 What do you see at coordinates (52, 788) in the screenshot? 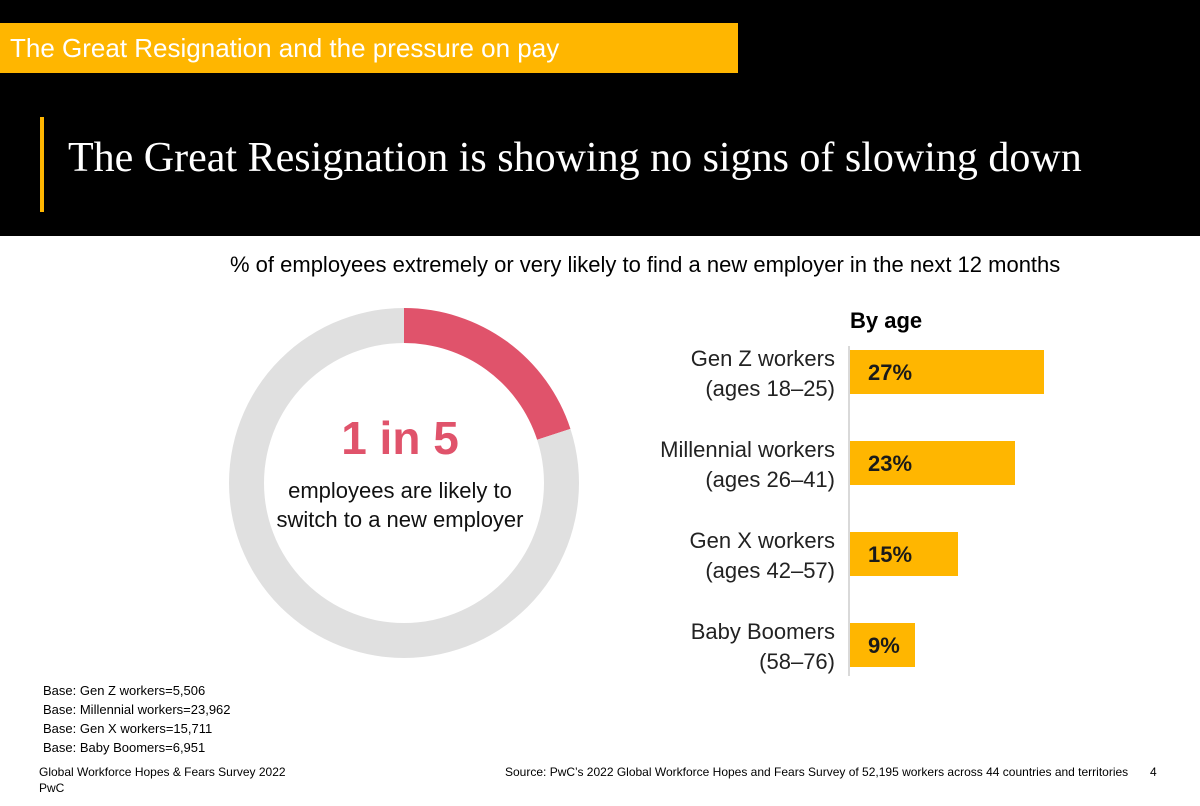
I see `footer-org: PwC` at bounding box center [52, 788].